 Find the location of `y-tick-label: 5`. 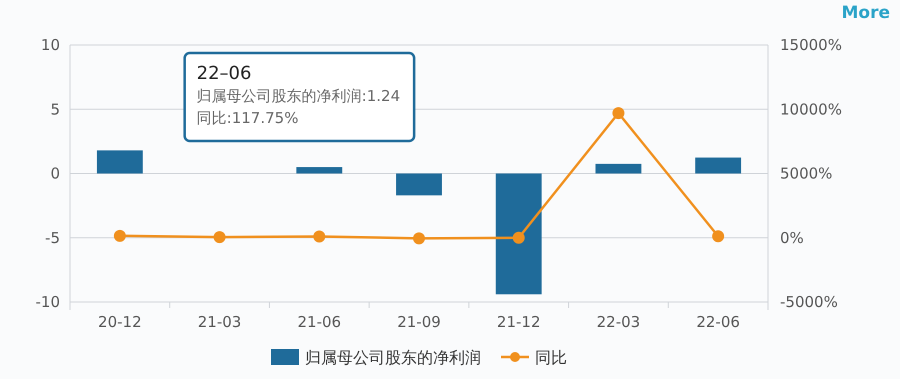

y-tick-label: 5 is located at coordinates (55, 109).